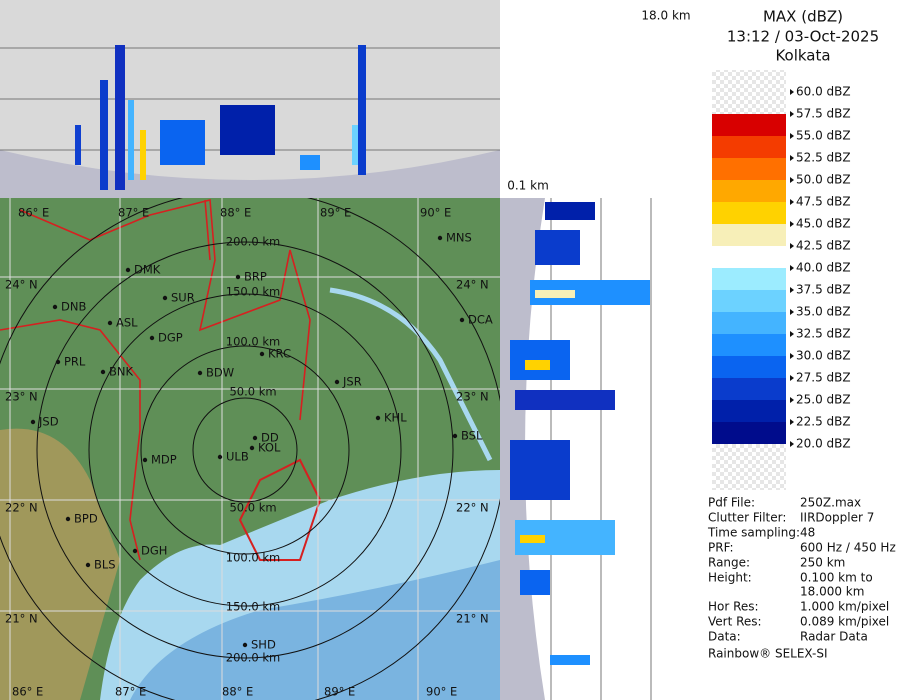  Describe the element at coordinates (823, 92) in the screenshot. I see `scale-label: 60.0 dBZ` at that location.